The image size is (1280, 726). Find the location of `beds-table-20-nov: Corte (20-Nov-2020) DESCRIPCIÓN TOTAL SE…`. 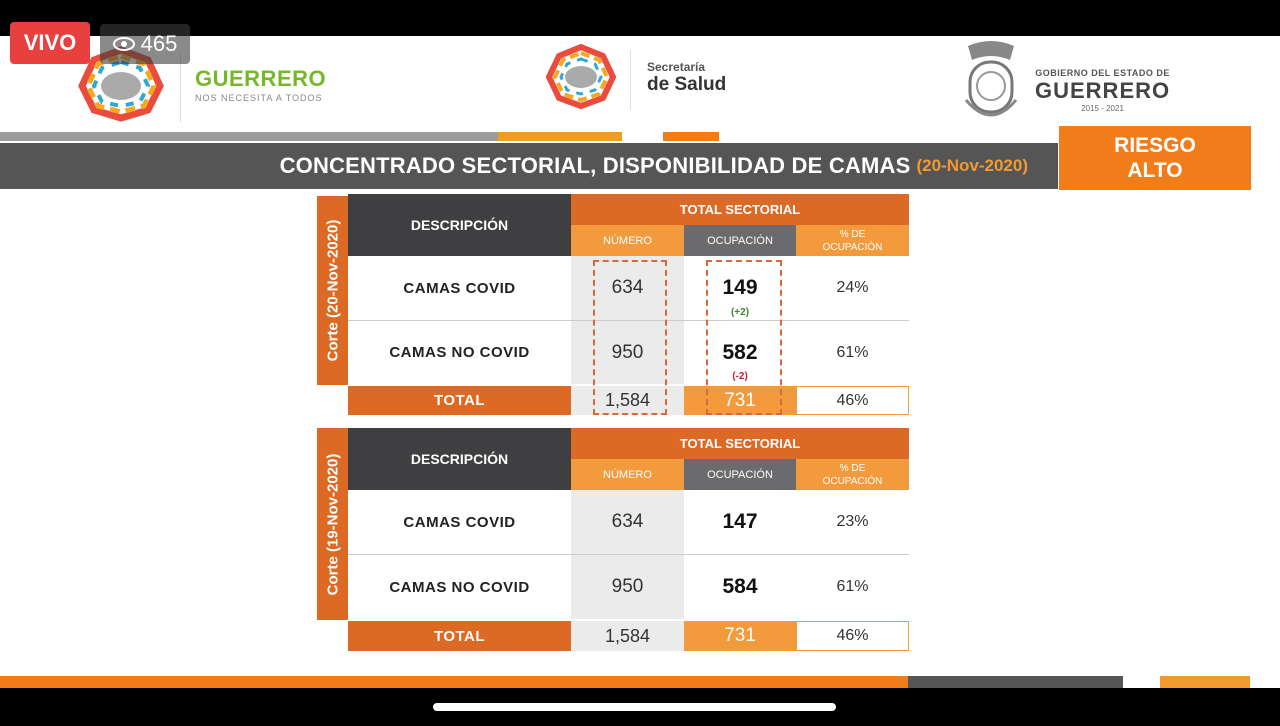

beds-table-20-nov: Corte (20-Nov-2020) DESCRIPCIÓN TOTAL SE… is located at coordinates (613, 305).